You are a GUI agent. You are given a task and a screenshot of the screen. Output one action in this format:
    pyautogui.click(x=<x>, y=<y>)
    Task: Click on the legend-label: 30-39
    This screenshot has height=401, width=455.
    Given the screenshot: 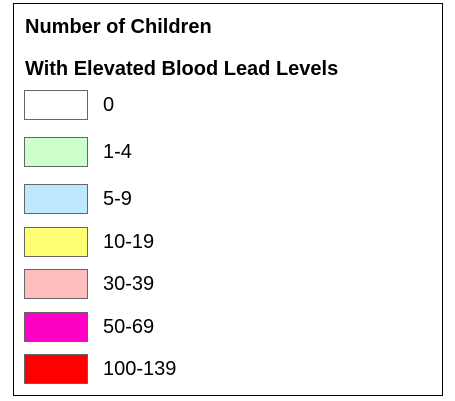 What is the action you would take?
    pyautogui.click(x=129, y=284)
    